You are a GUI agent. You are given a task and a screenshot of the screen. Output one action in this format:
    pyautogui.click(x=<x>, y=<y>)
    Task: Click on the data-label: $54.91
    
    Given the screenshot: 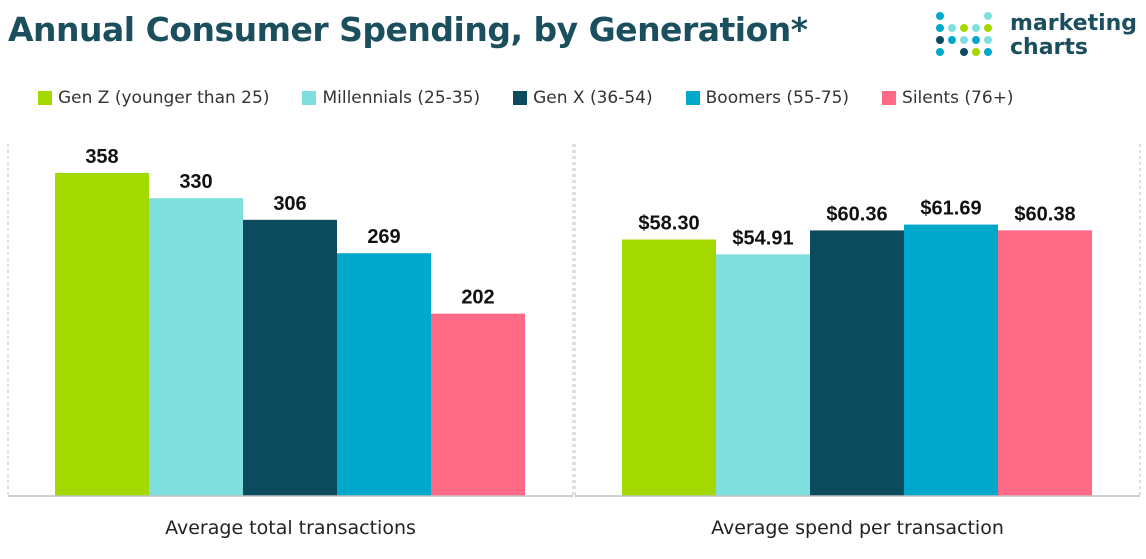 What is the action you would take?
    pyautogui.click(x=762, y=238)
    